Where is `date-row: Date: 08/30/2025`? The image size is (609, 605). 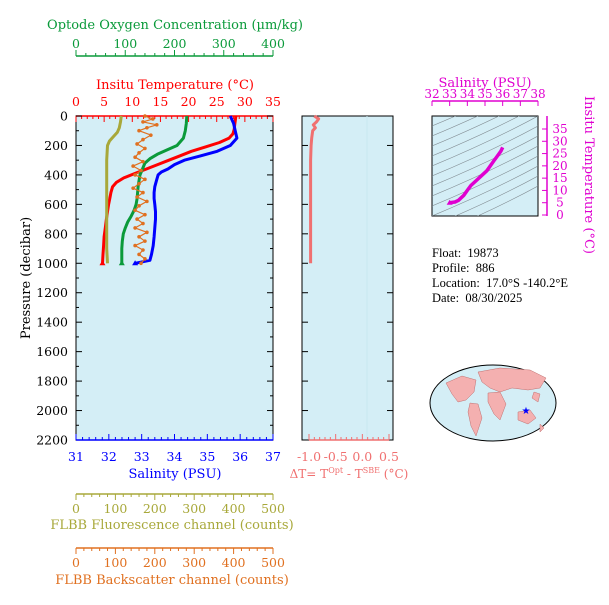
date-row: Date: 08/30/2025 is located at coordinates (500, 298).